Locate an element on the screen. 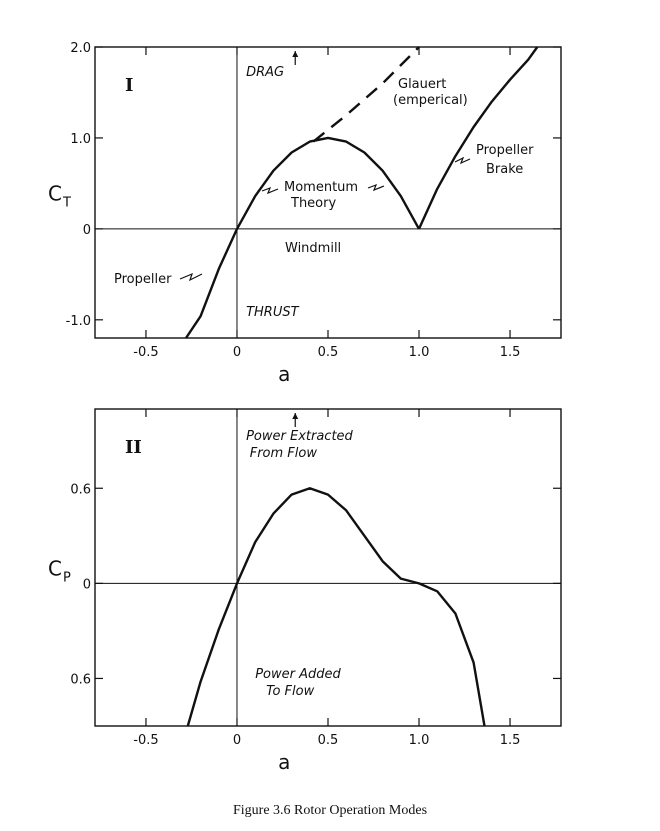 This screenshot has width=660, height=831. panel-i-y-tick-label: 2.0 is located at coordinates (80, 48).